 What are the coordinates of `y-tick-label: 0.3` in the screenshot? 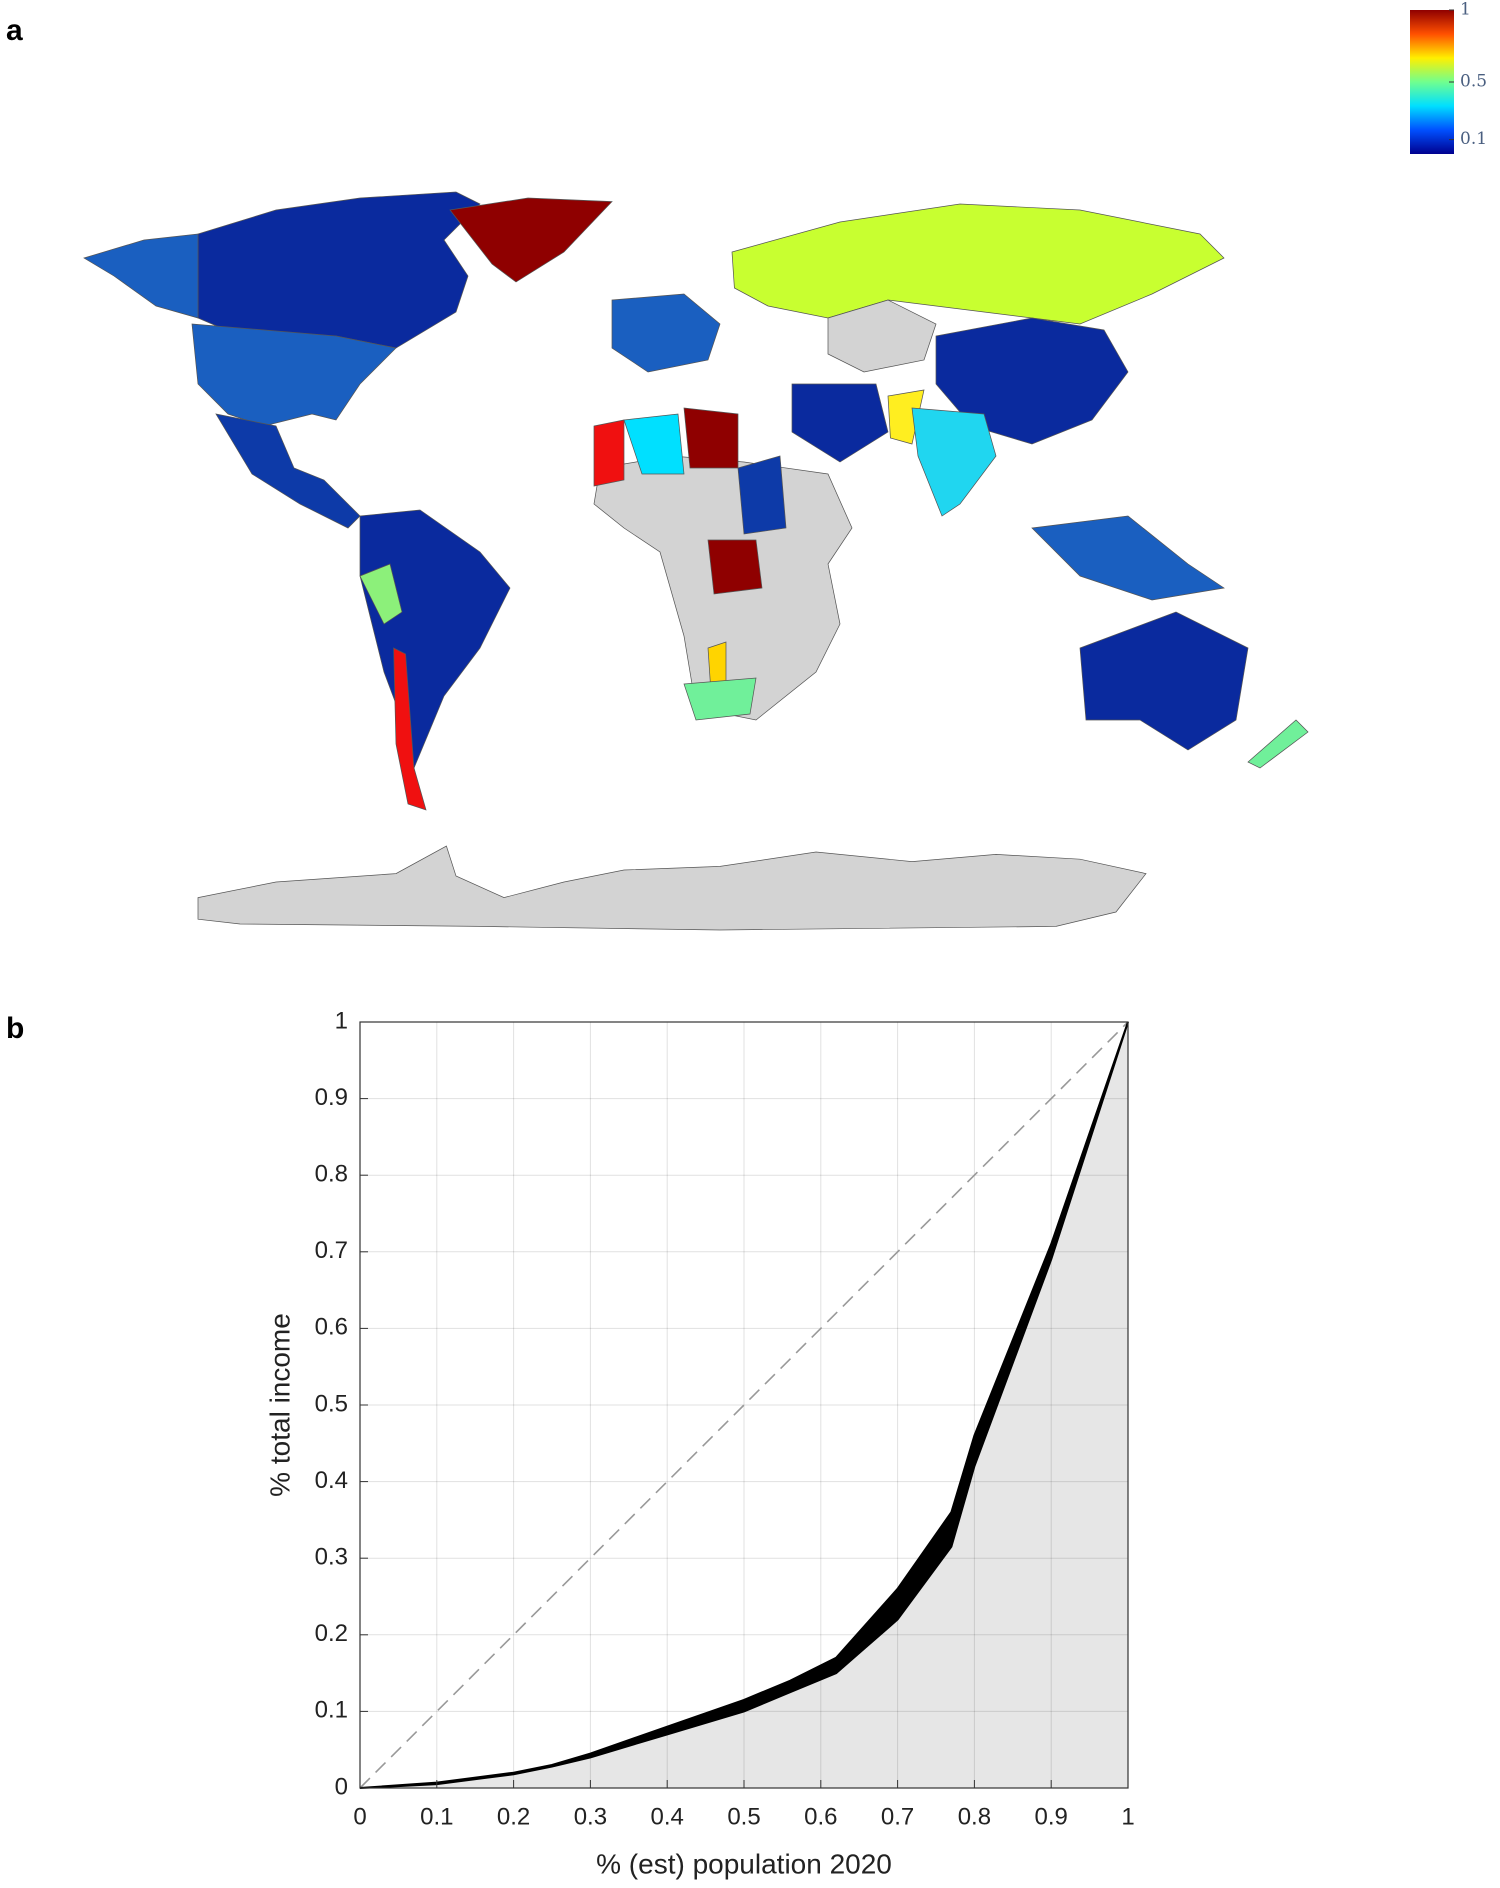 It's located at (331, 1557).